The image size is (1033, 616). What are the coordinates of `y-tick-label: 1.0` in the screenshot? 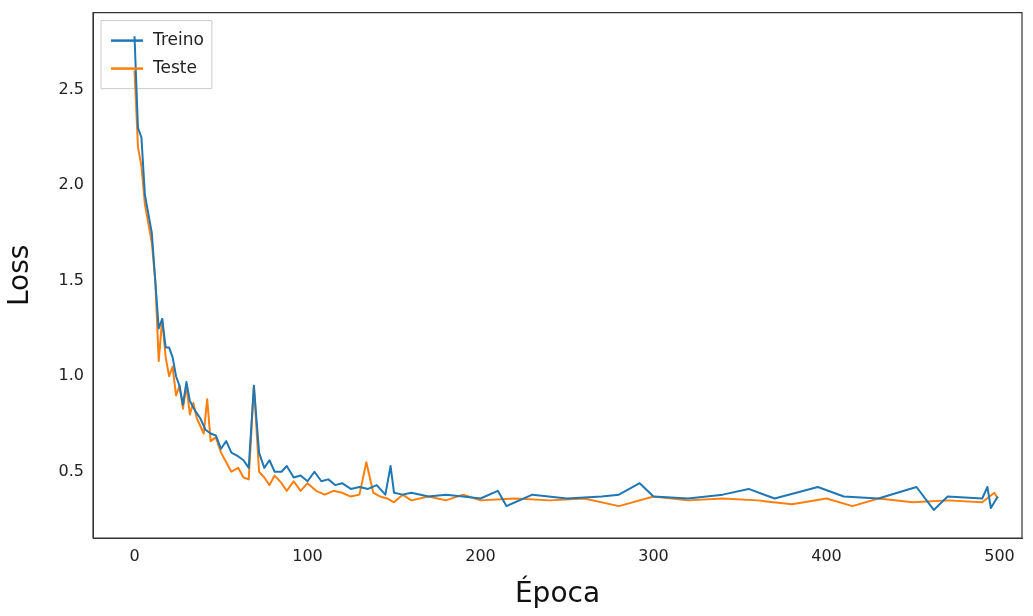 It's located at (71, 375).